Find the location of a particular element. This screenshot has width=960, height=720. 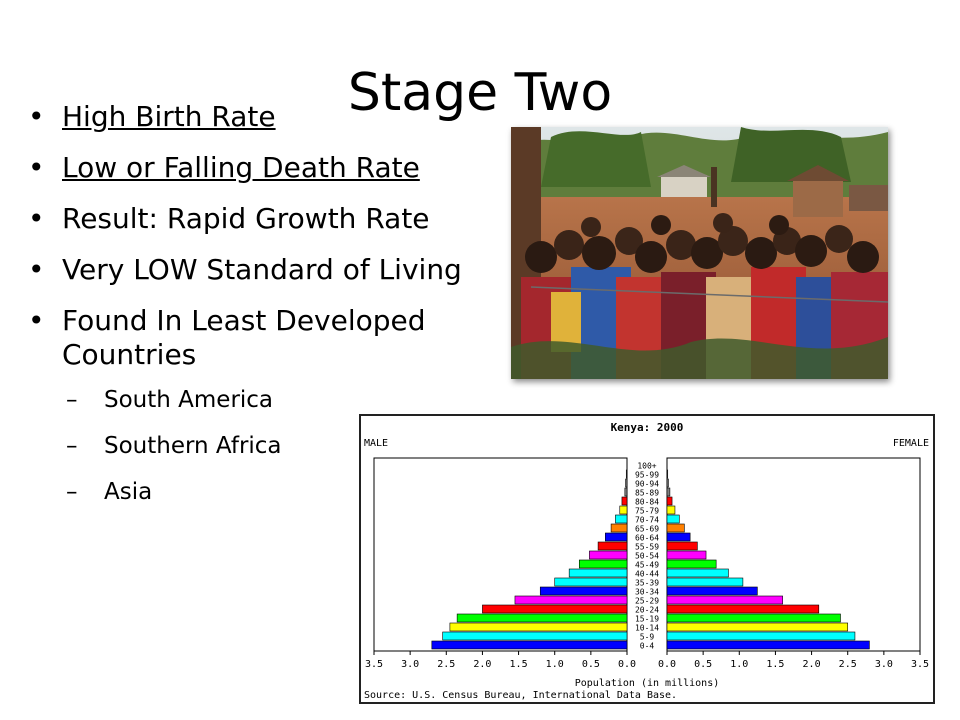

sub-bullet-item: Asia is located at coordinates (265, 492).